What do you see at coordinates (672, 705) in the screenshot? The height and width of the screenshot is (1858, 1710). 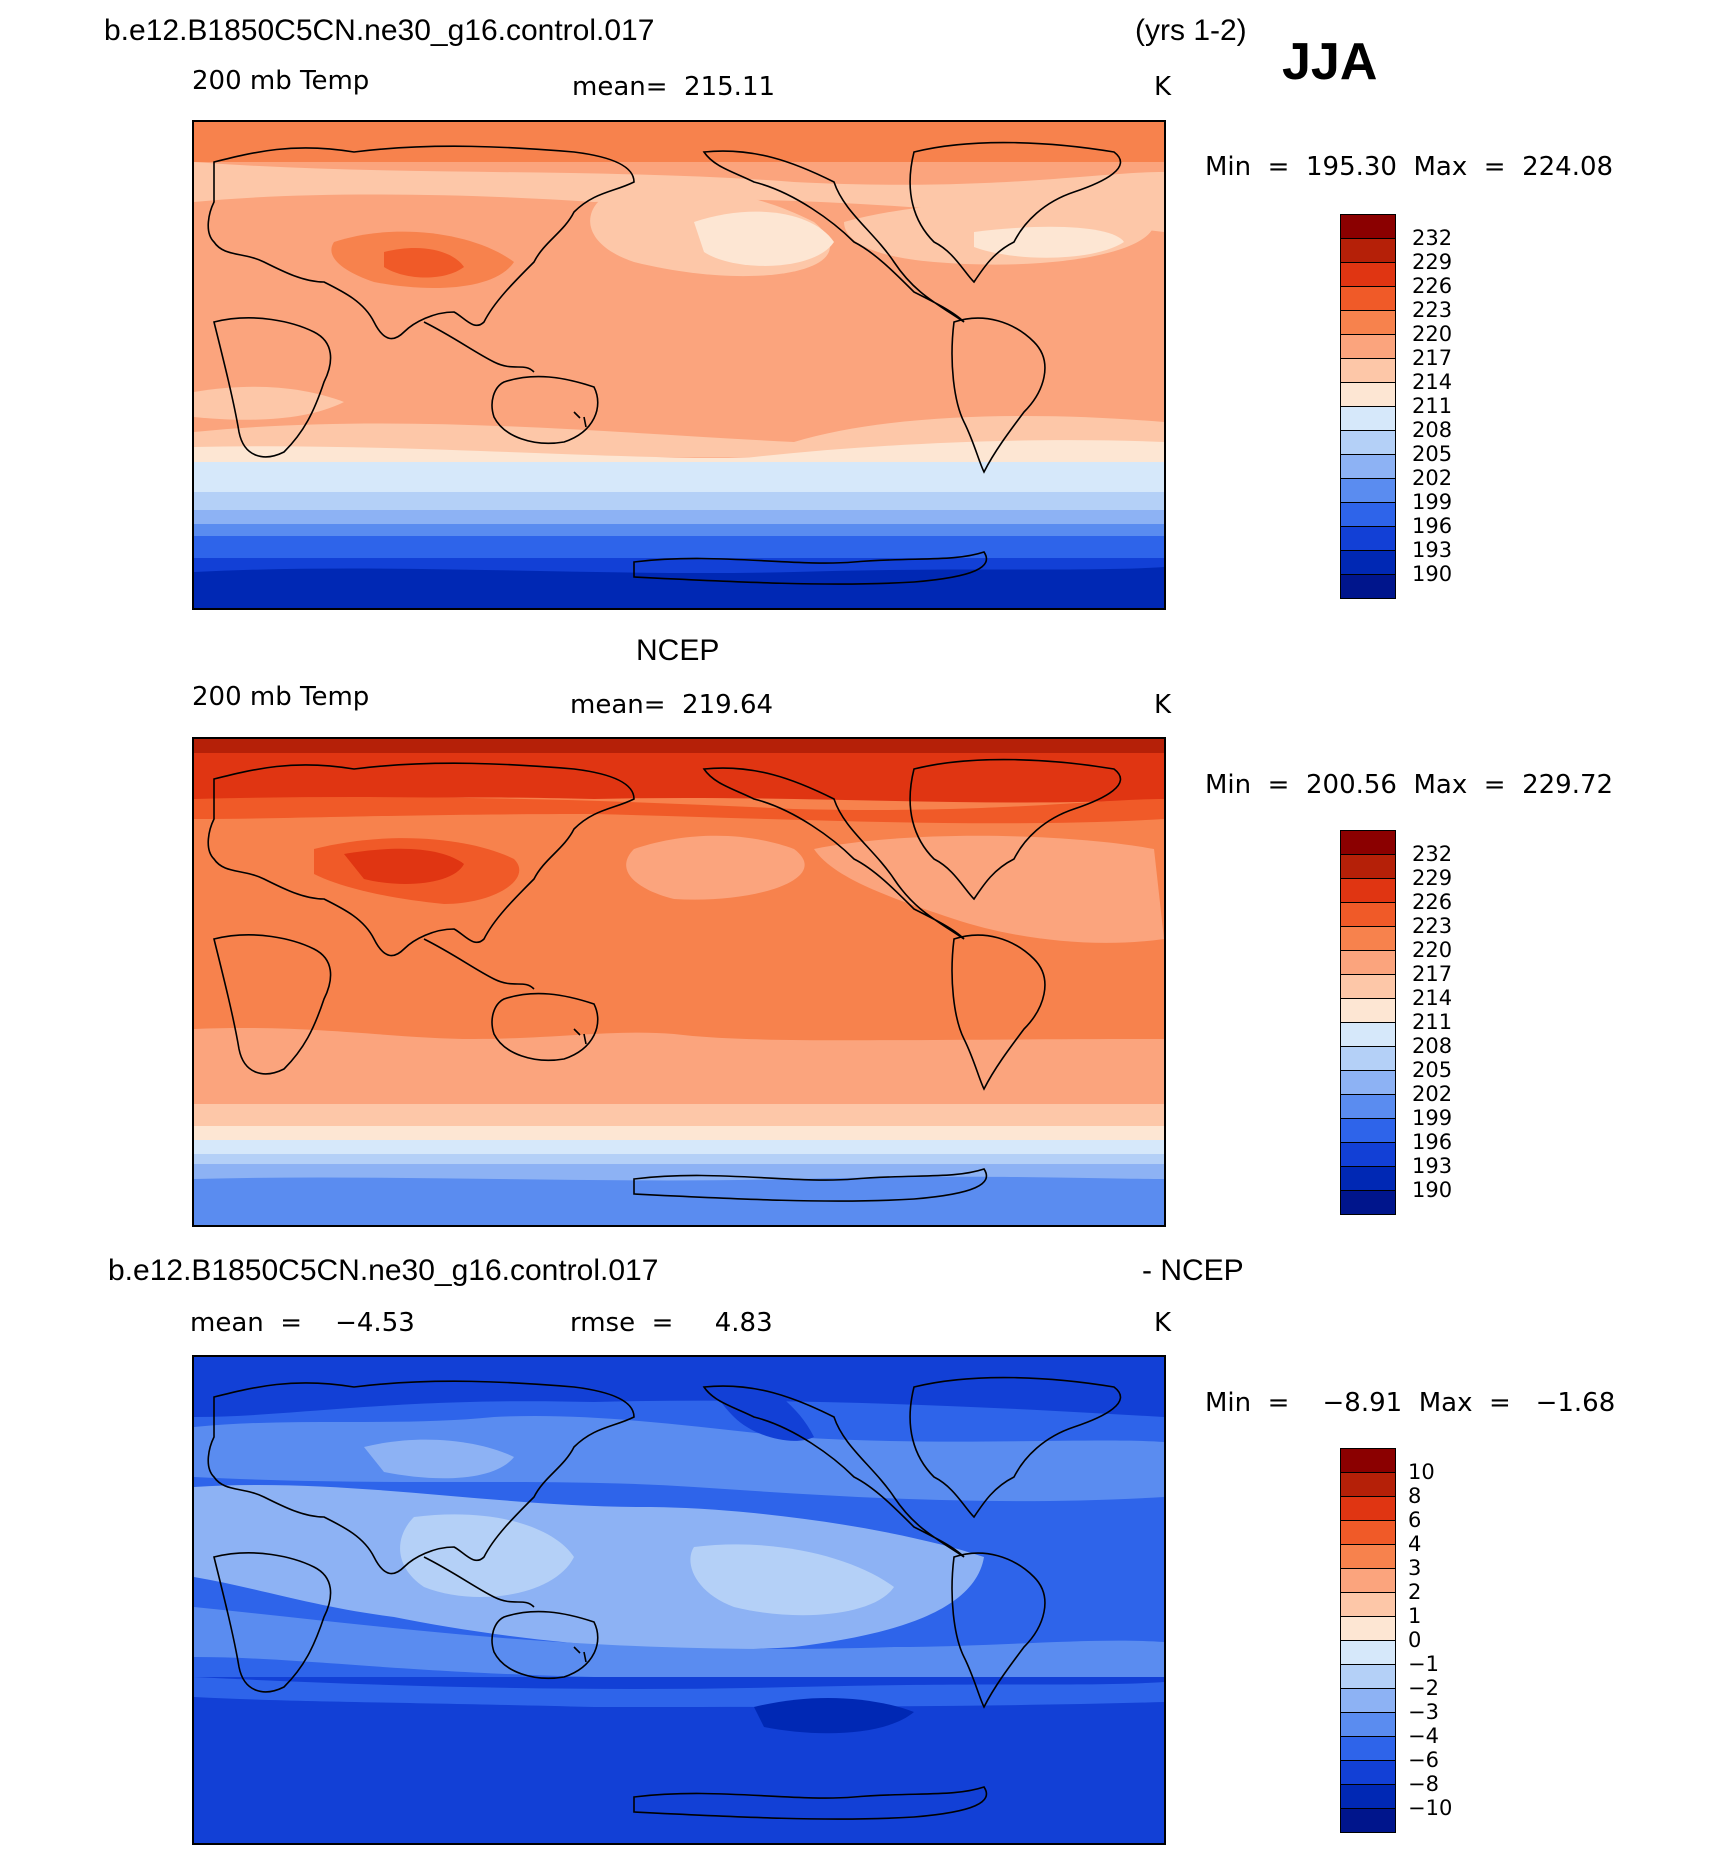 I see `panel2-mean: mean= 219.64` at bounding box center [672, 705].